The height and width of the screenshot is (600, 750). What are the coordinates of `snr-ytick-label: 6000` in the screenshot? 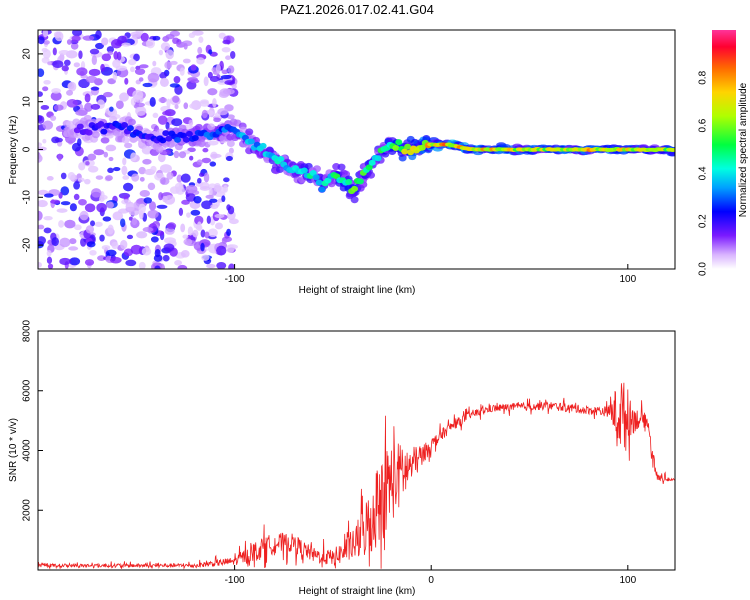 It's located at (27, 390).